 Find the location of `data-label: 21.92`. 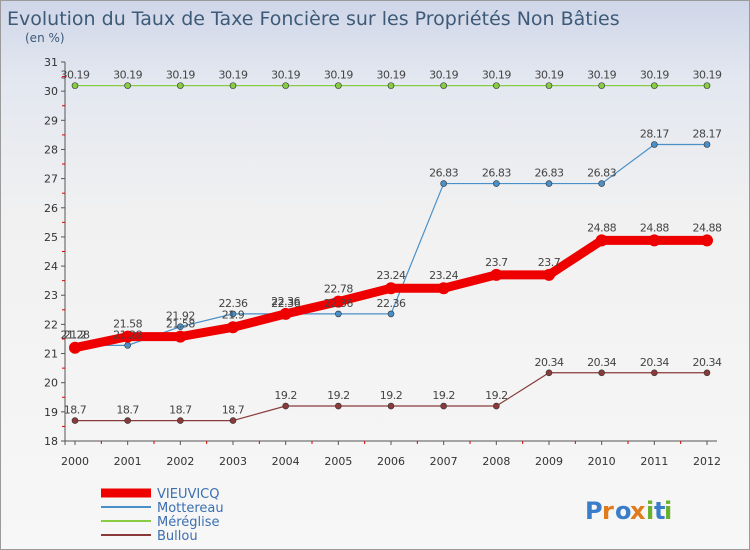

data-label: 21.92 is located at coordinates (180, 316).